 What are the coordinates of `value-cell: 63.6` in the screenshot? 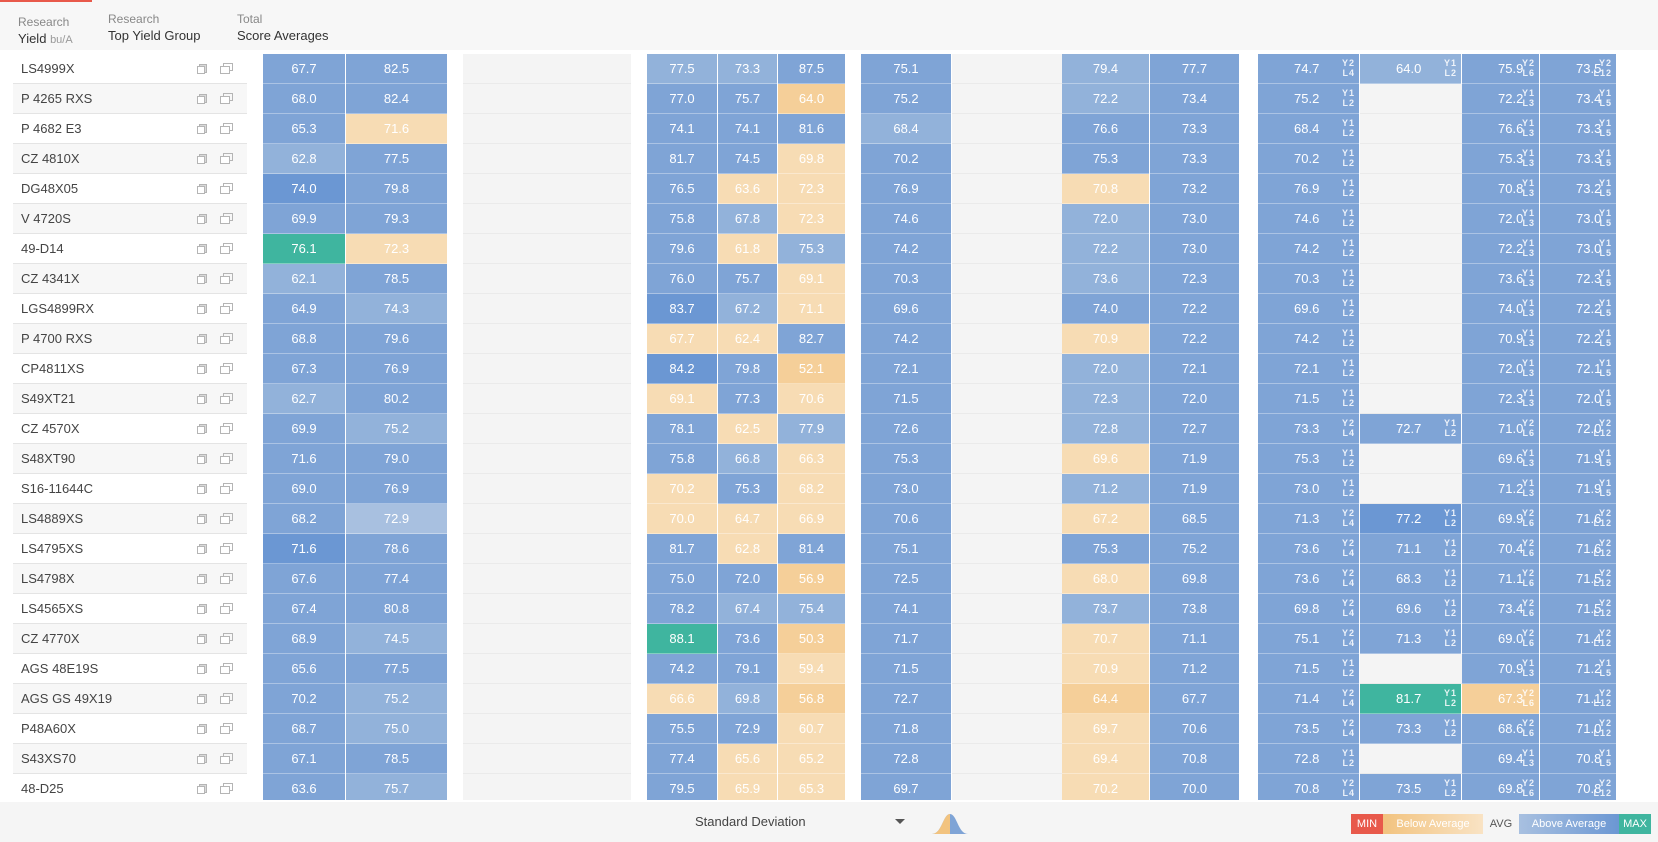 It's located at (747, 189).